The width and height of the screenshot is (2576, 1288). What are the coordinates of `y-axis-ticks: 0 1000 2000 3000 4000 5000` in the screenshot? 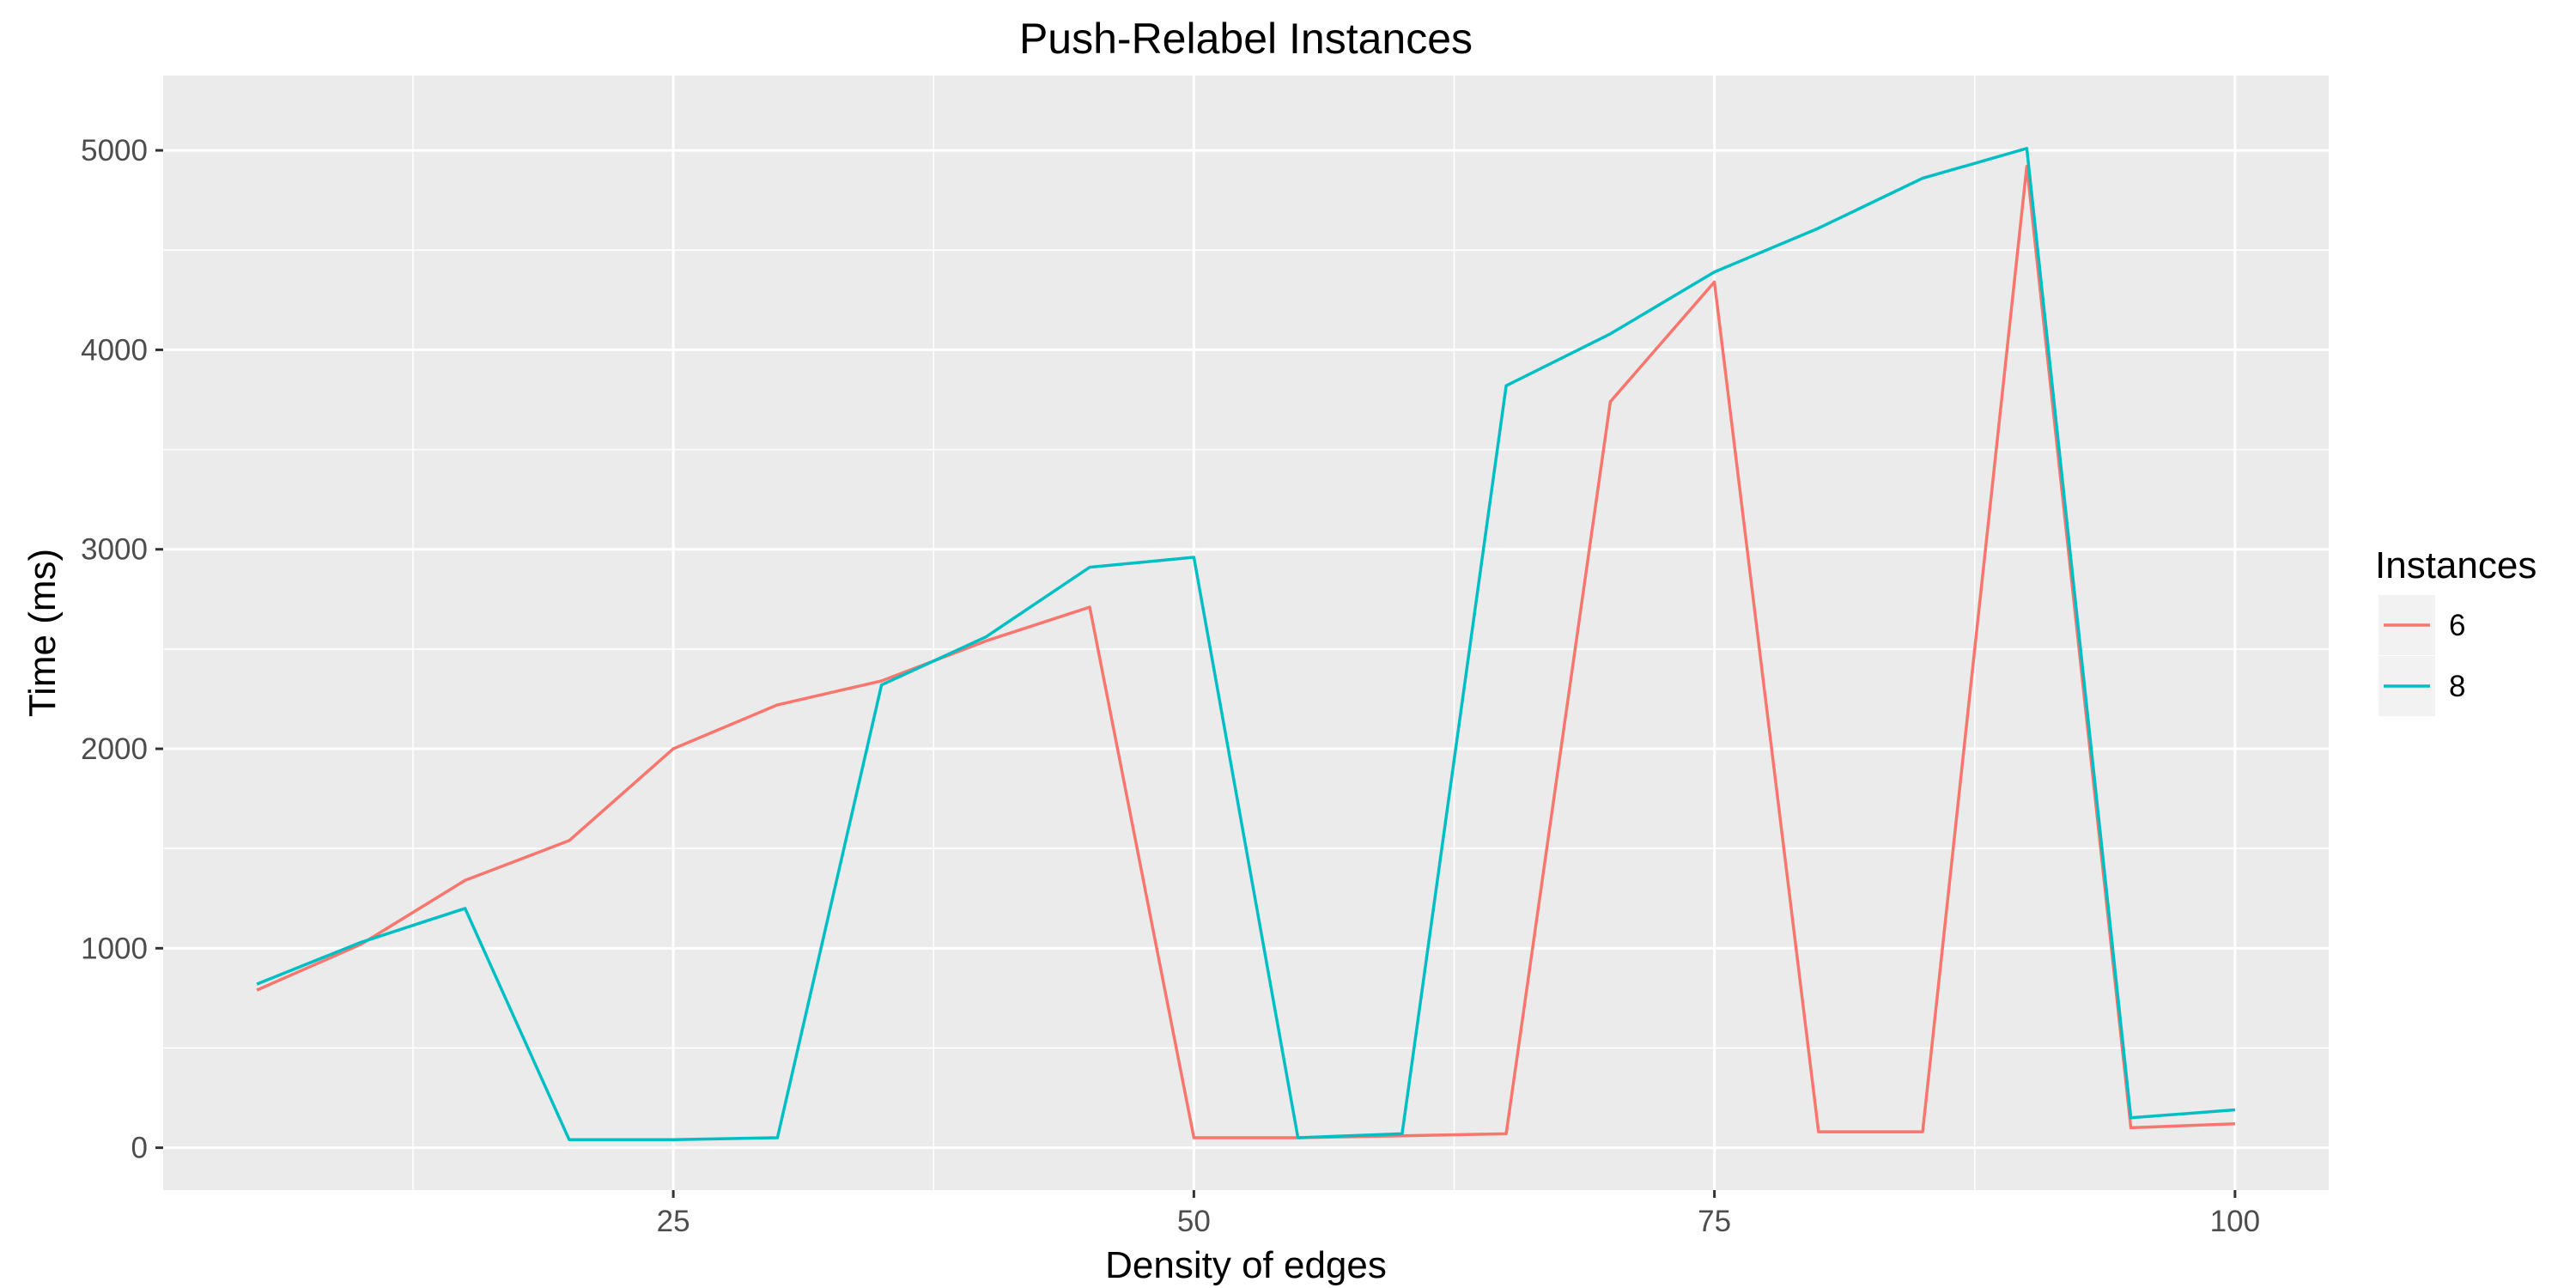 It's located at (122, 649).